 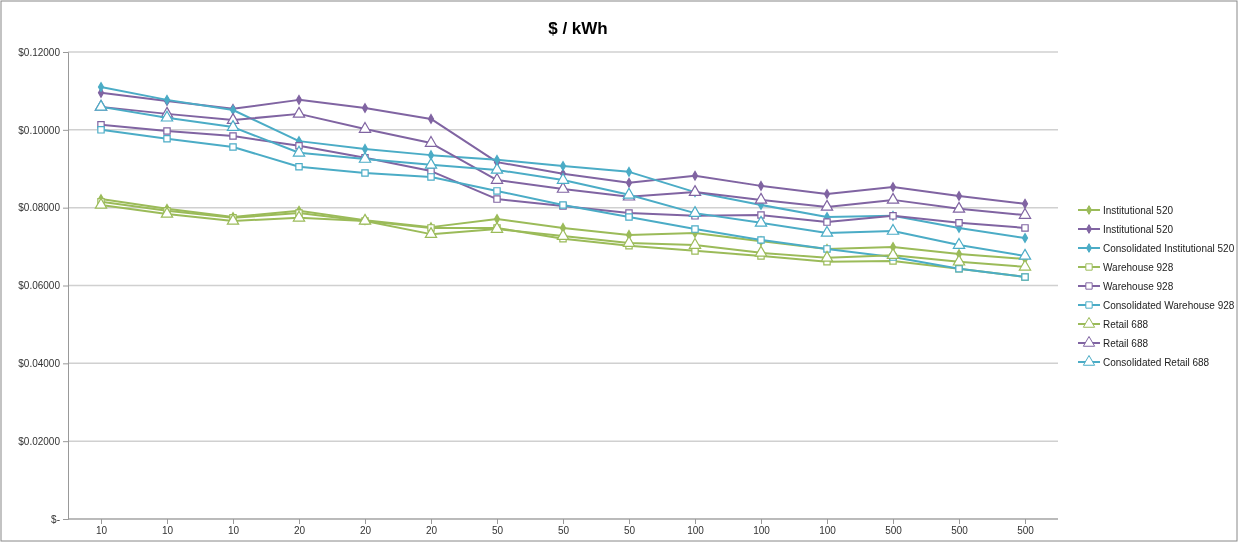 I want to click on y-tick-label: $0.02000, so click(x=39, y=441).